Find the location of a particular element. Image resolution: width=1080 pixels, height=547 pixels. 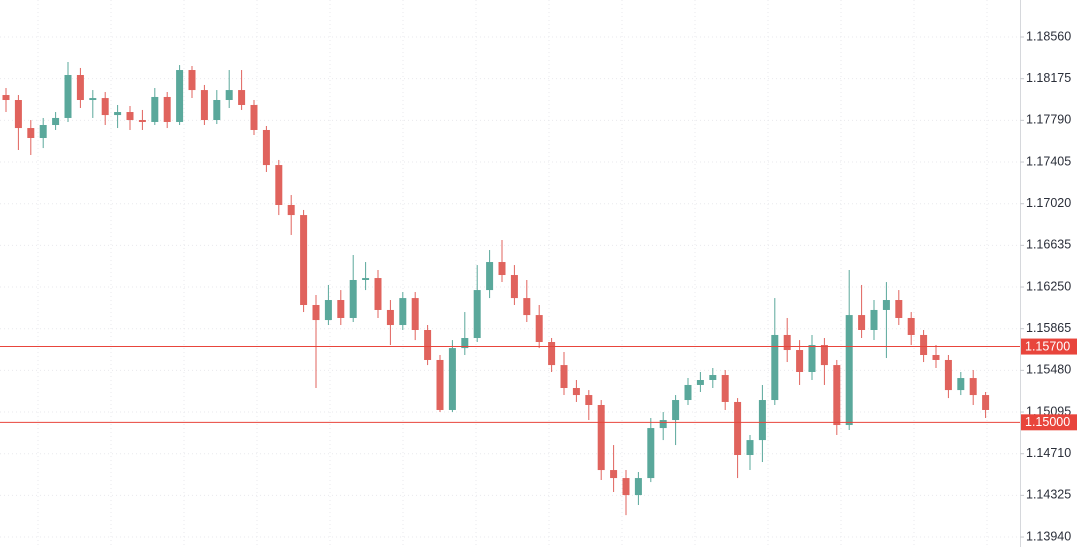

y-tick-label: 1.14325 is located at coordinates (1048, 495).